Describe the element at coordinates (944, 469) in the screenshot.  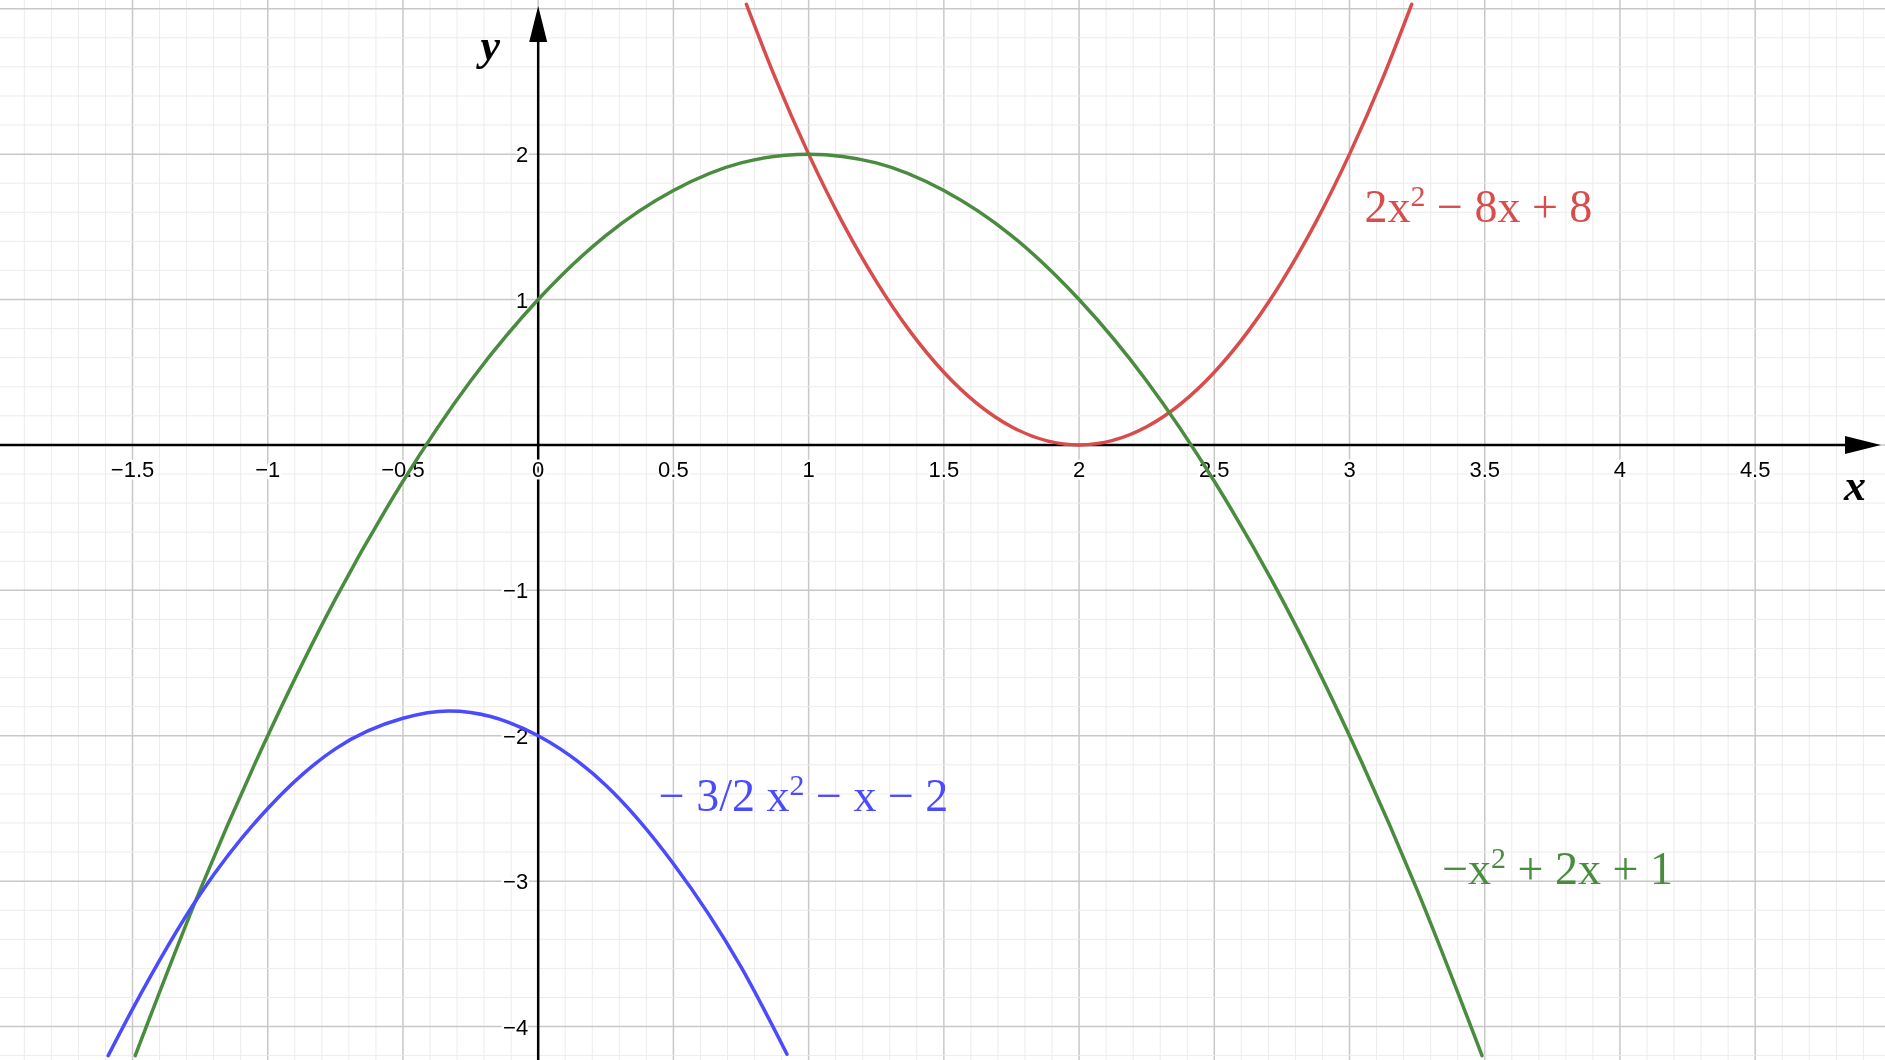
I see `x-tick-label: 1.5` at that location.